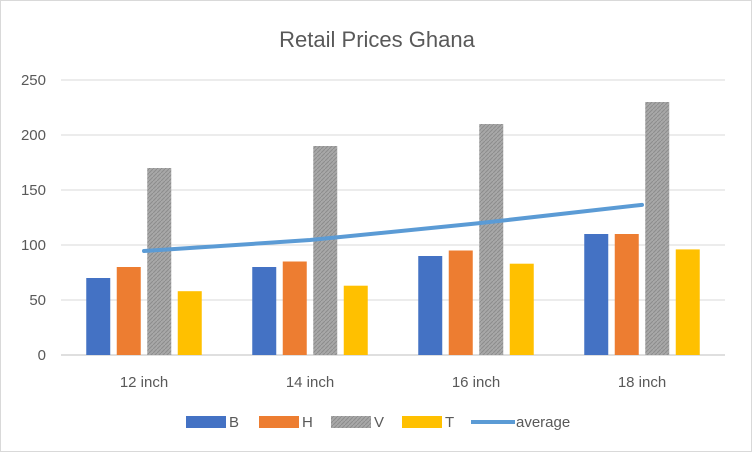 This screenshot has width=752, height=452. Describe the element at coordinates (657, 228) in the screenshot. I see `bar-v-18-inch` at that location.